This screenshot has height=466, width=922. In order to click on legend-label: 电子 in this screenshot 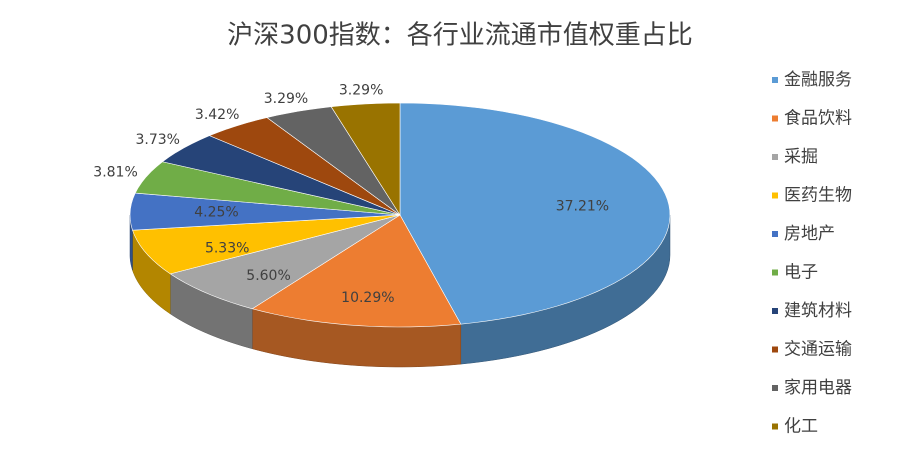, I will do `click(801, 273)`.